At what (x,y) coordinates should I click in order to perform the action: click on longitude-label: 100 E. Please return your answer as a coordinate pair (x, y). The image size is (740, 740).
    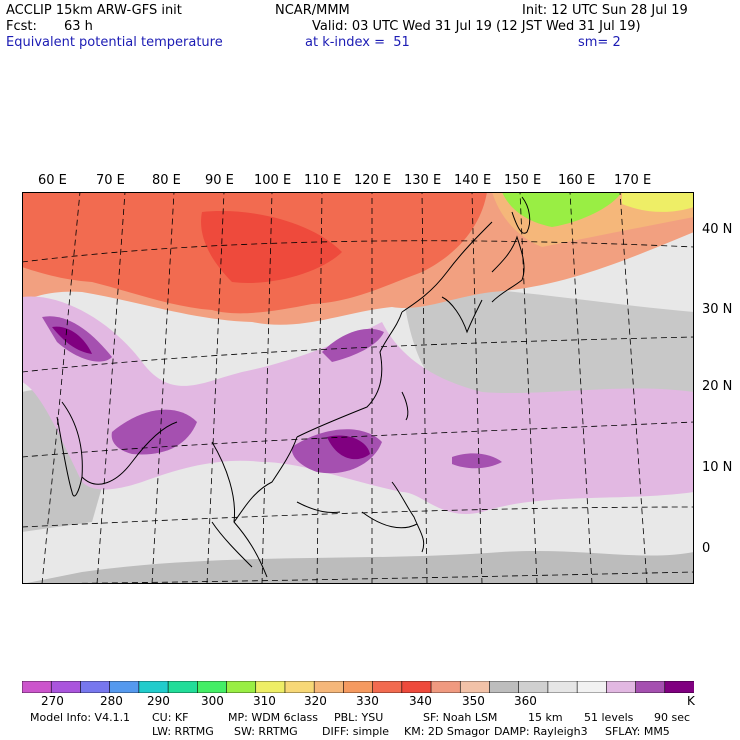
    Looking at the image, I should click on (273, 180).